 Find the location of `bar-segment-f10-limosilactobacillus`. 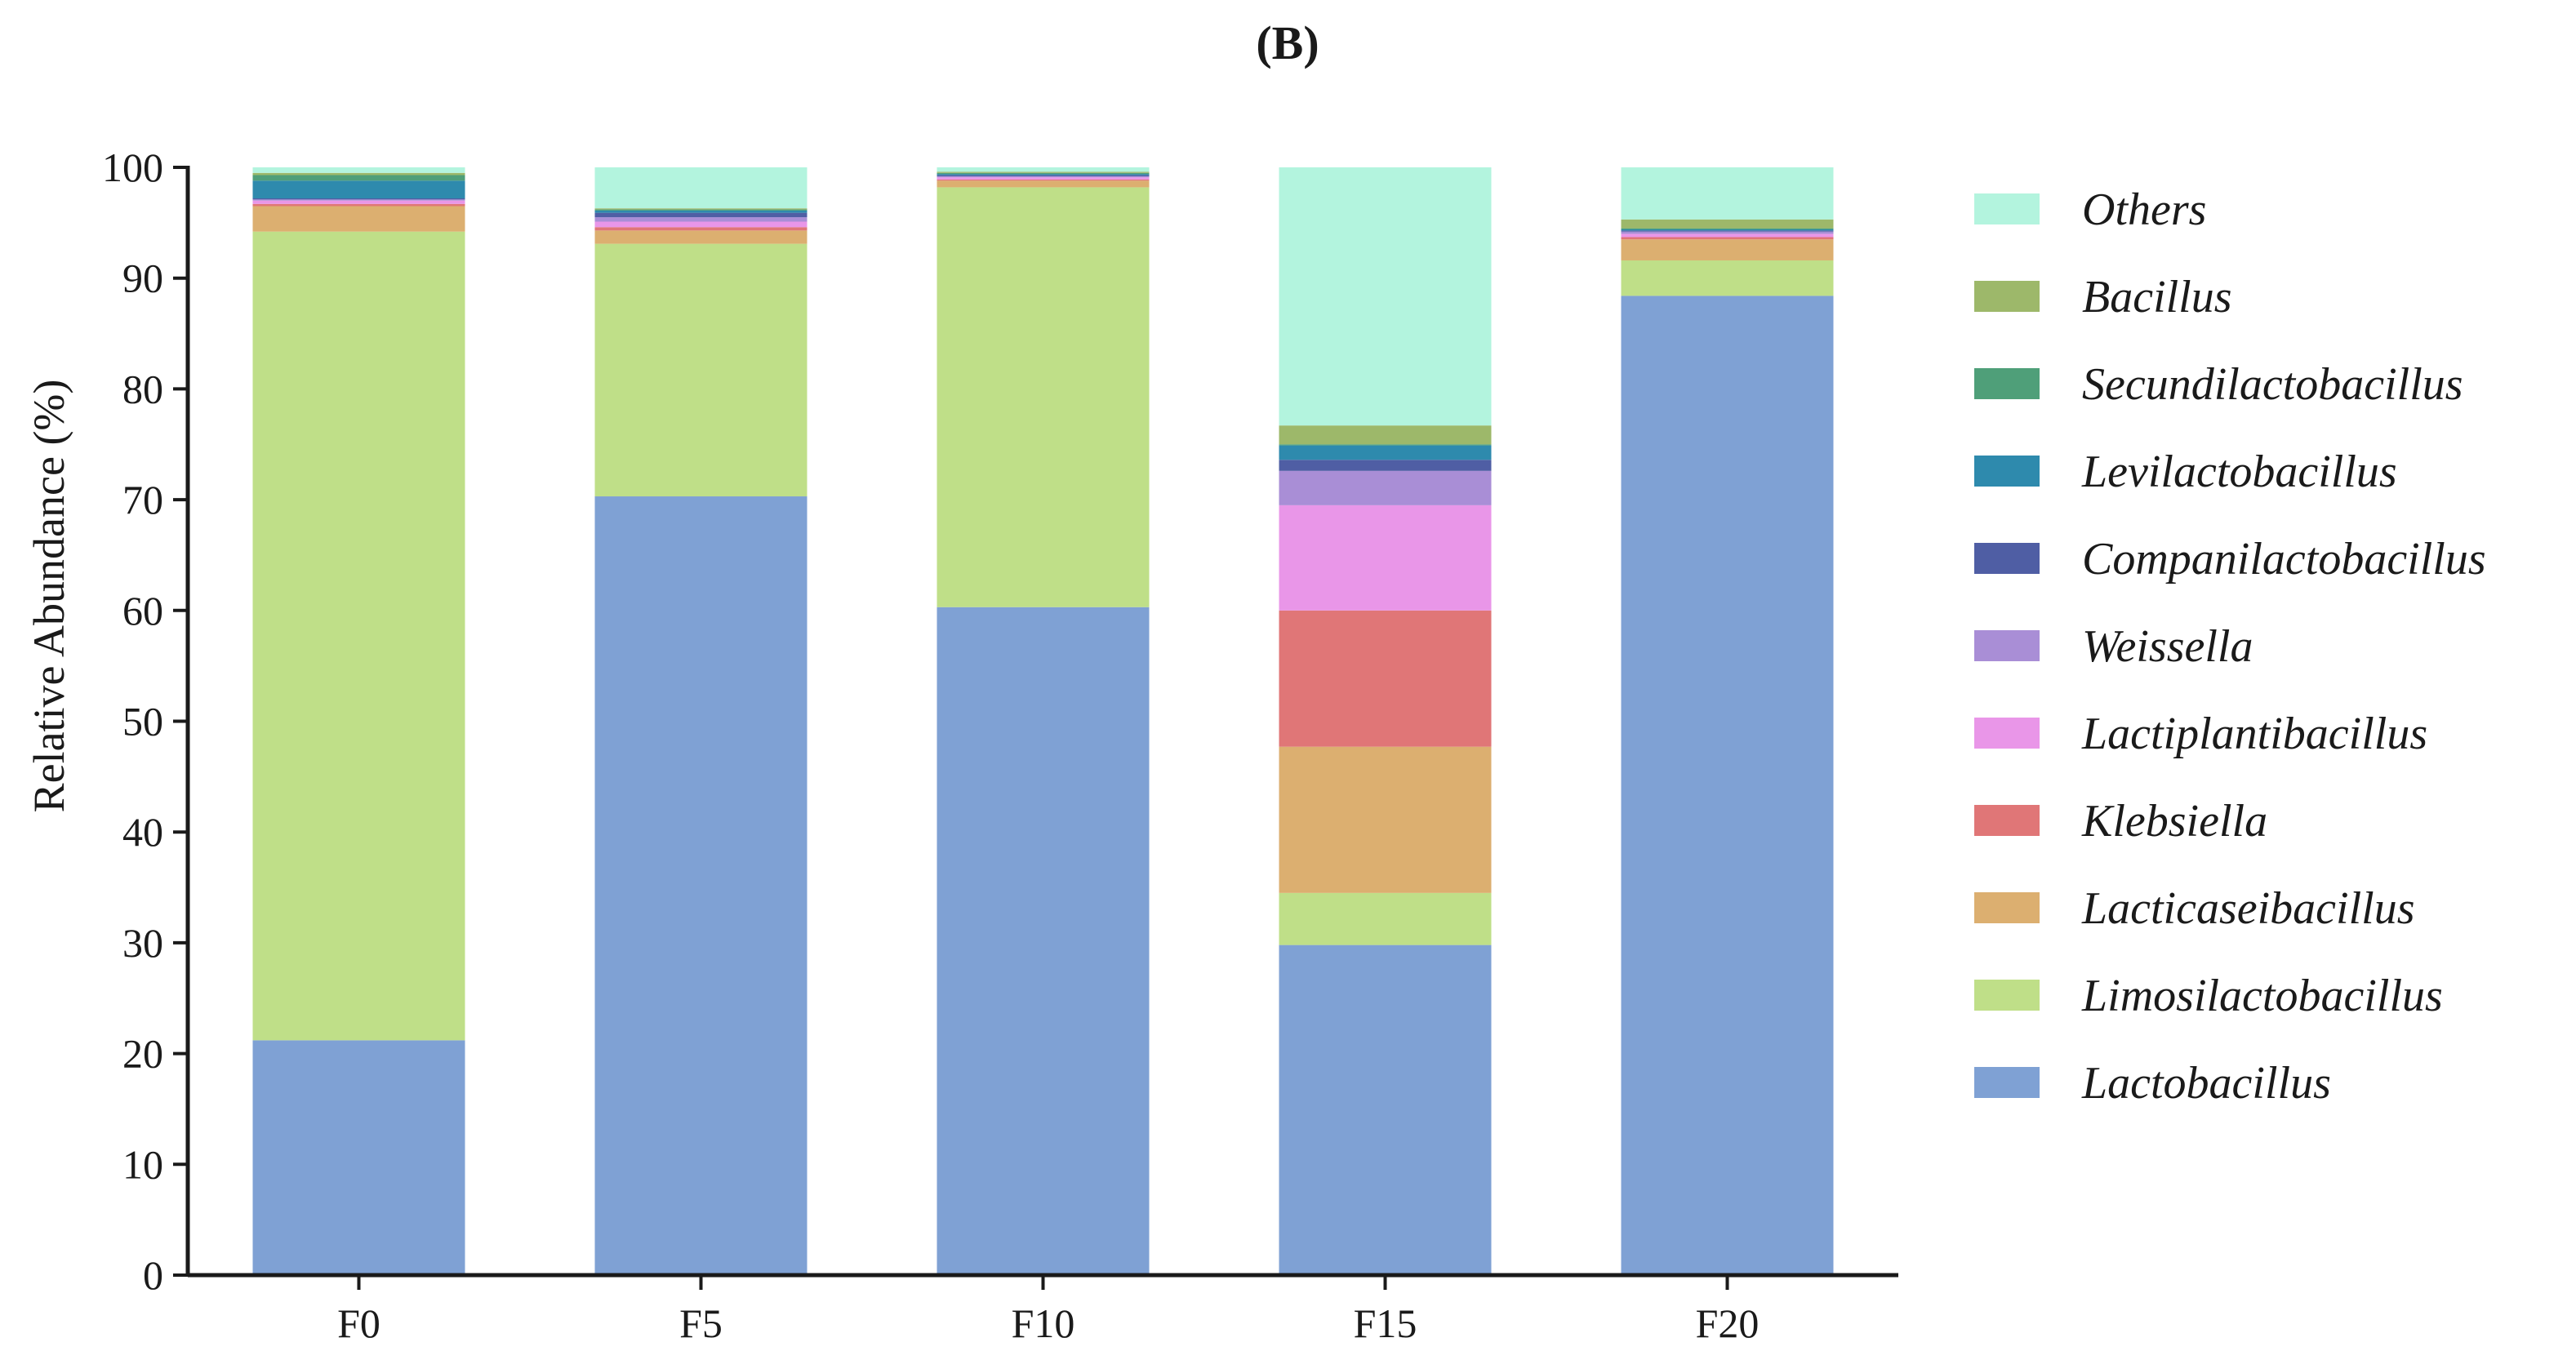

bar-segment-f10-limosilactobacillus is located at coordinates (1043, 397).